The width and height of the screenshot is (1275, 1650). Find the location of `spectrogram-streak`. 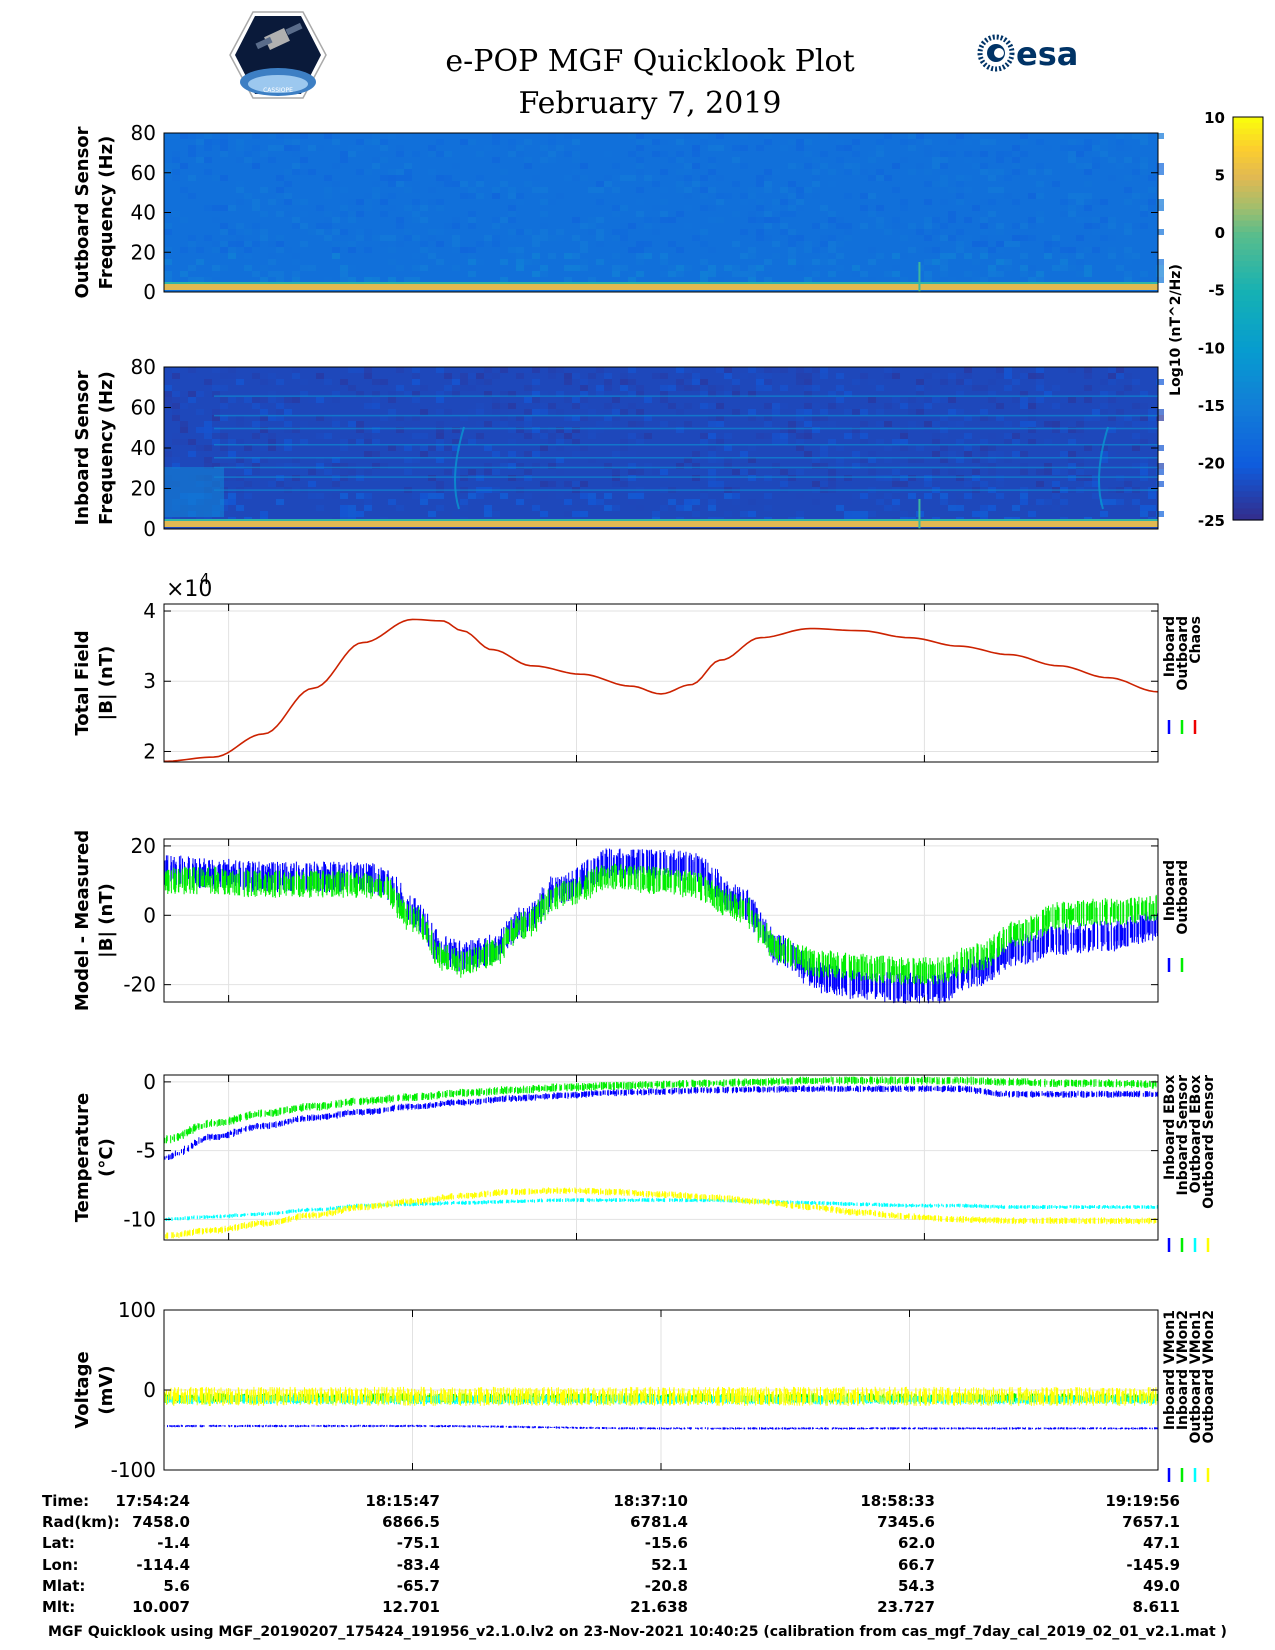

spectrogram-streak is located at coordinates (1103, 468).